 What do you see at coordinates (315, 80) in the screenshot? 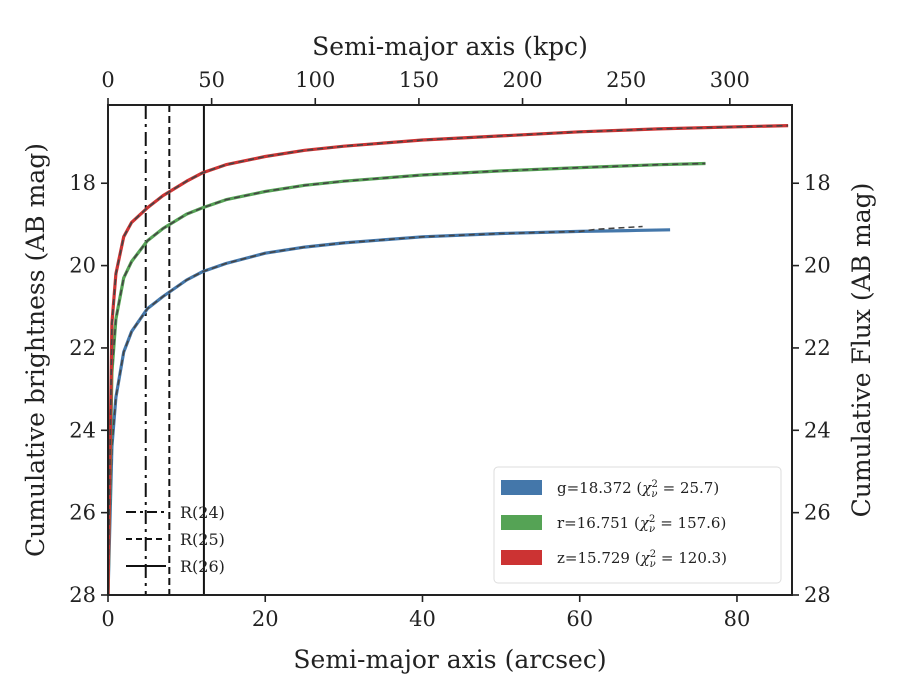
I see `top-tick-label: 100` at bounding box center [315, 80].